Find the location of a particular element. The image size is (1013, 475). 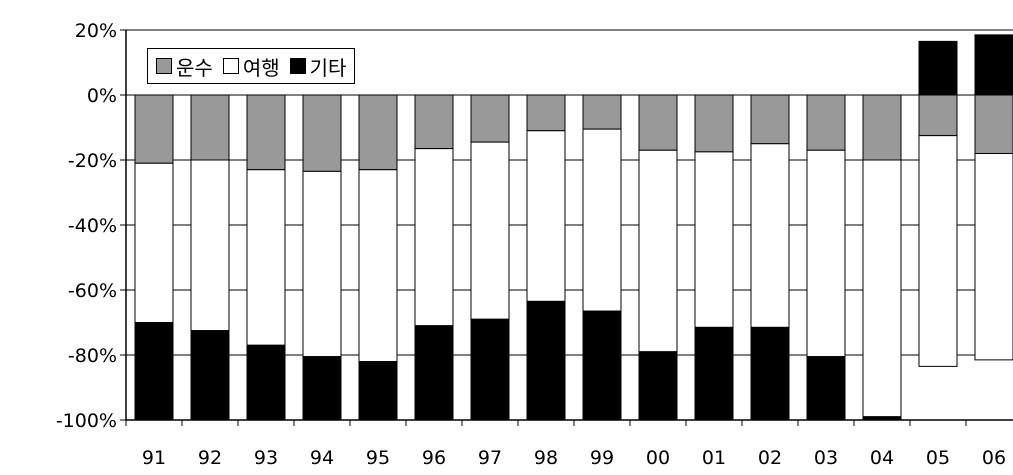

x-tick-label: 98 is located at coordinates (546, 458).